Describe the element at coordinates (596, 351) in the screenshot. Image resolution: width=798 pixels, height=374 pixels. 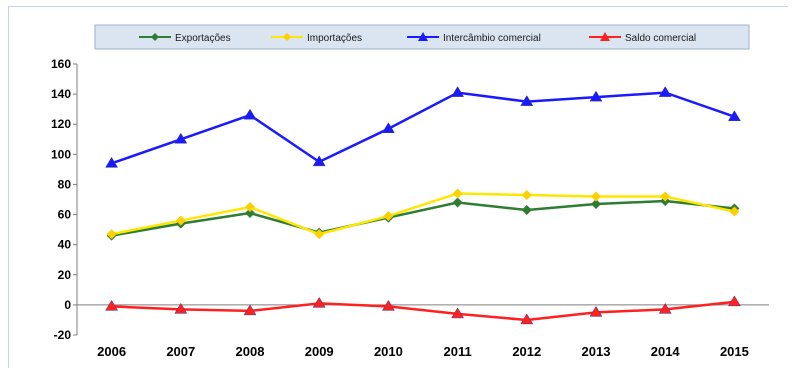
I see `x-tick-label: 2013` at that location.